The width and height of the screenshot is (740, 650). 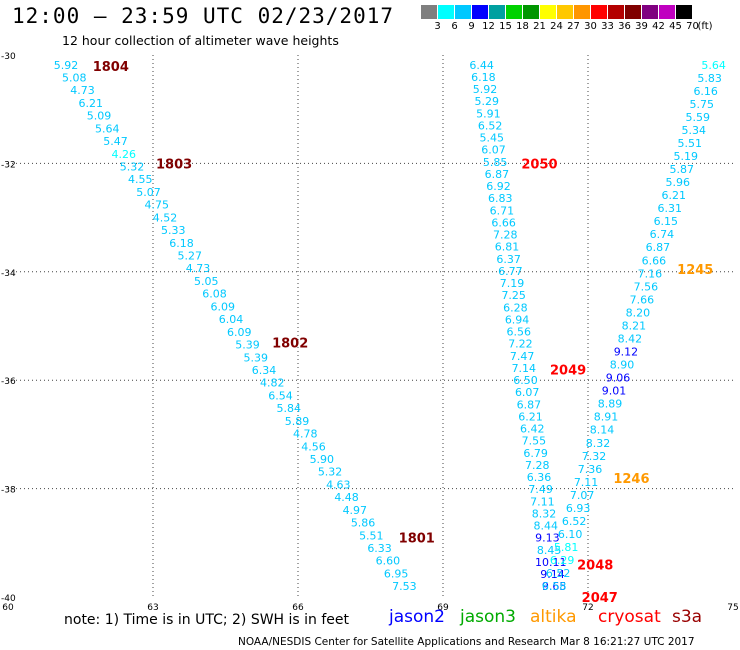 I want to click on wave-height-value: 5.32, so click(x=132, y=166).